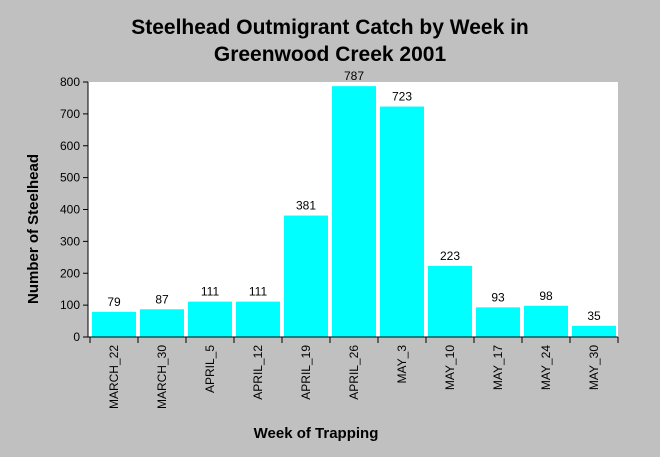 The image size is (660, 457). Describe the element at coordinates (258, 372) in the screenshot. I see `x-tick-label: APRIL_12` at that location.